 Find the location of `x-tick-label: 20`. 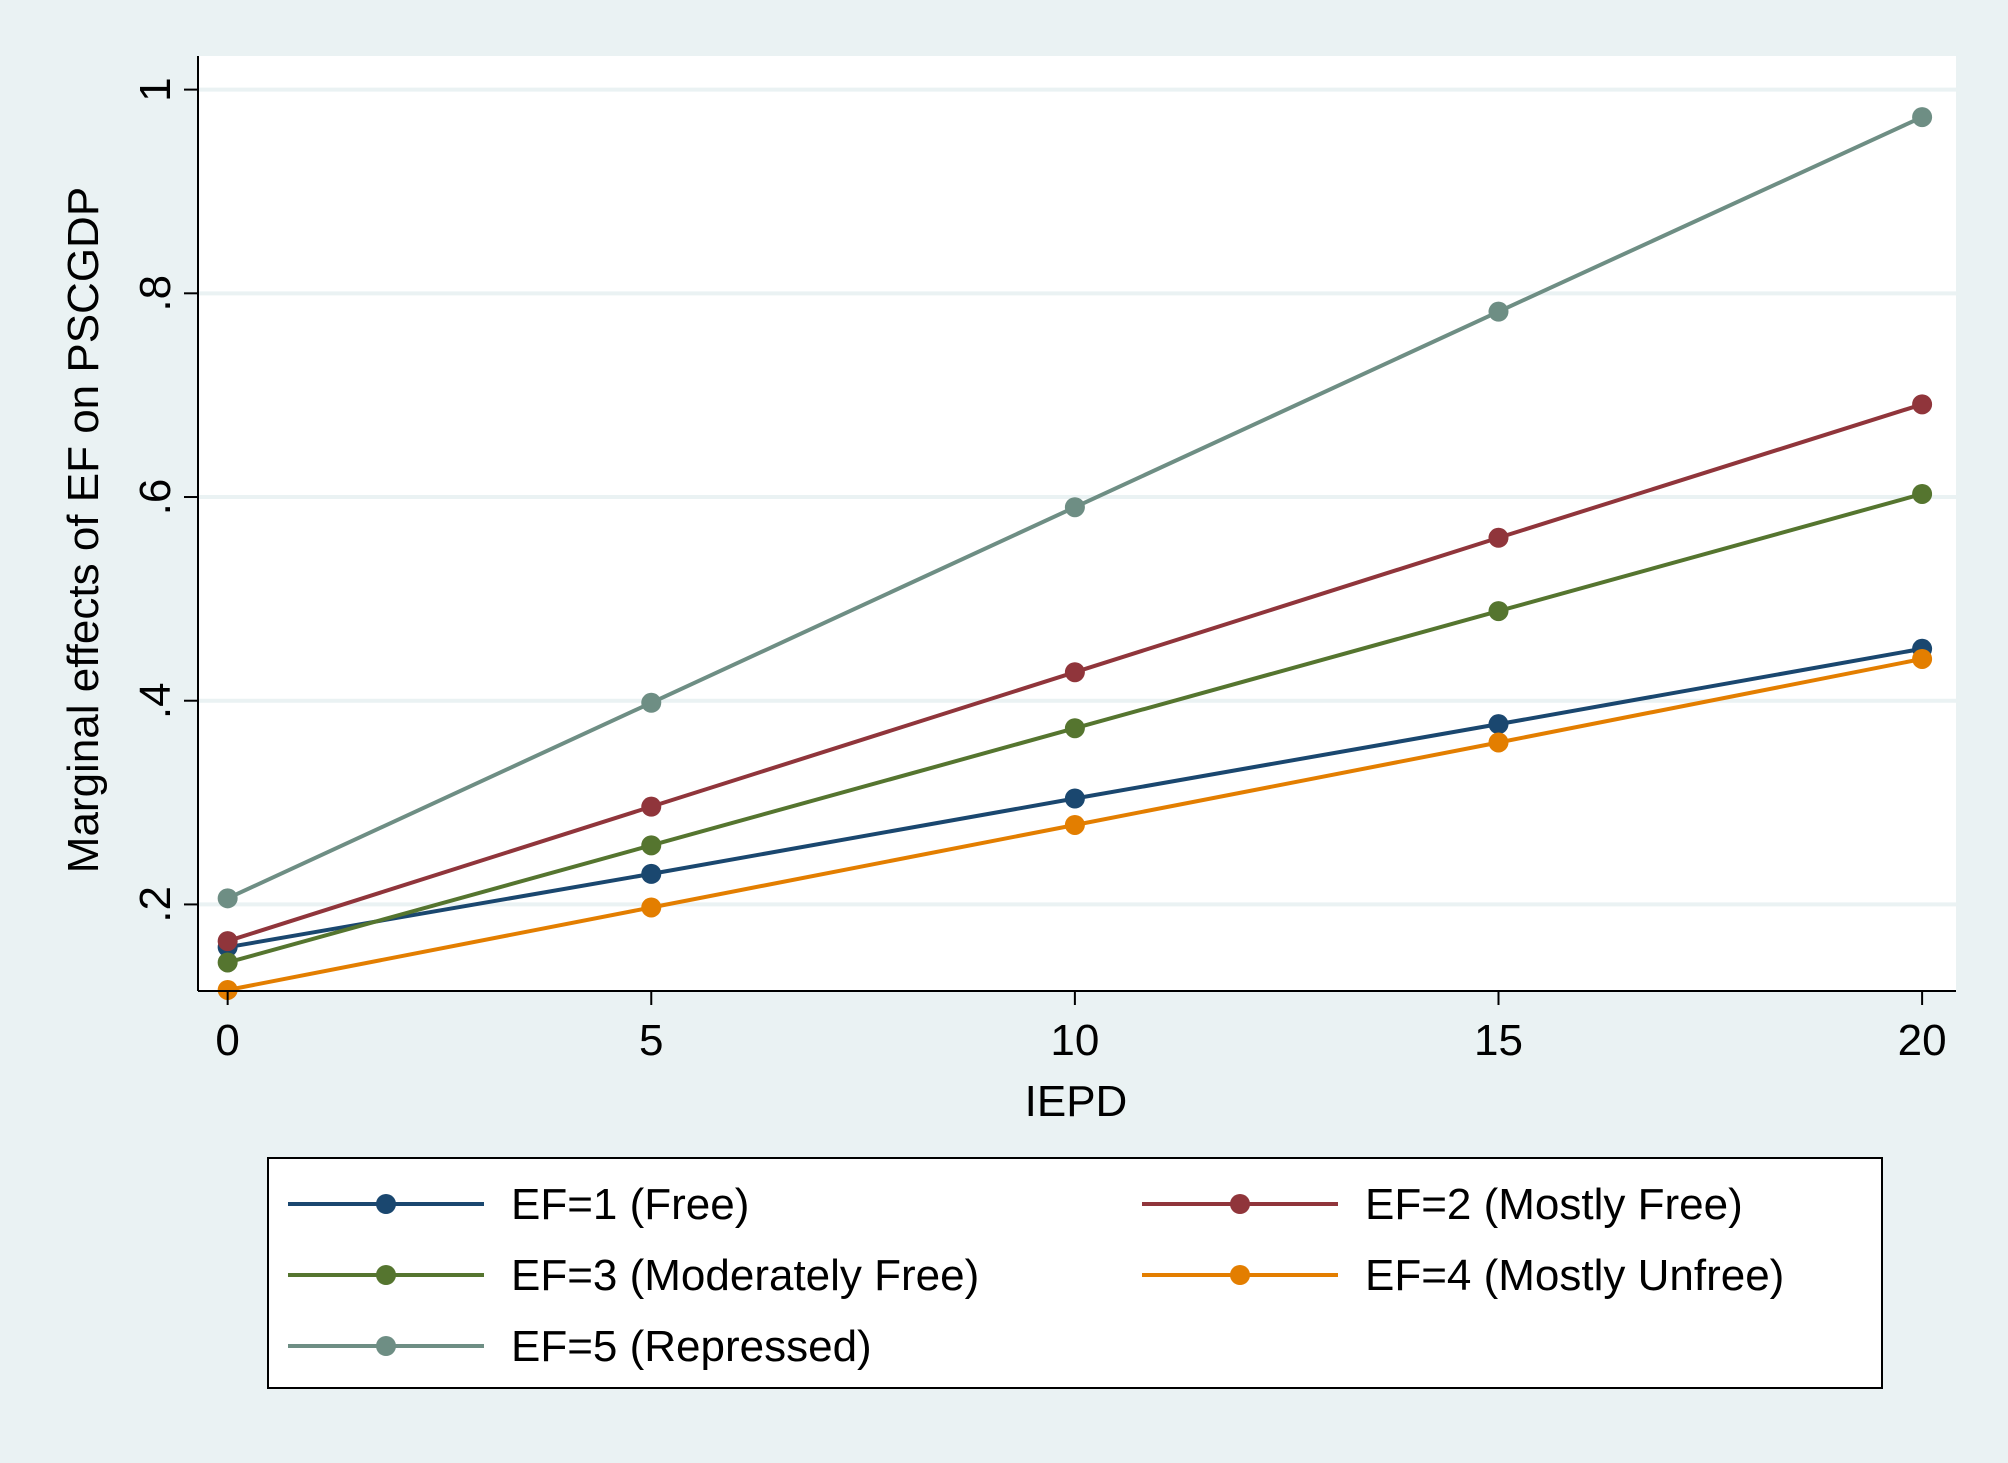

x-tick-label: 20 is located at coordinates (1922, 1040).